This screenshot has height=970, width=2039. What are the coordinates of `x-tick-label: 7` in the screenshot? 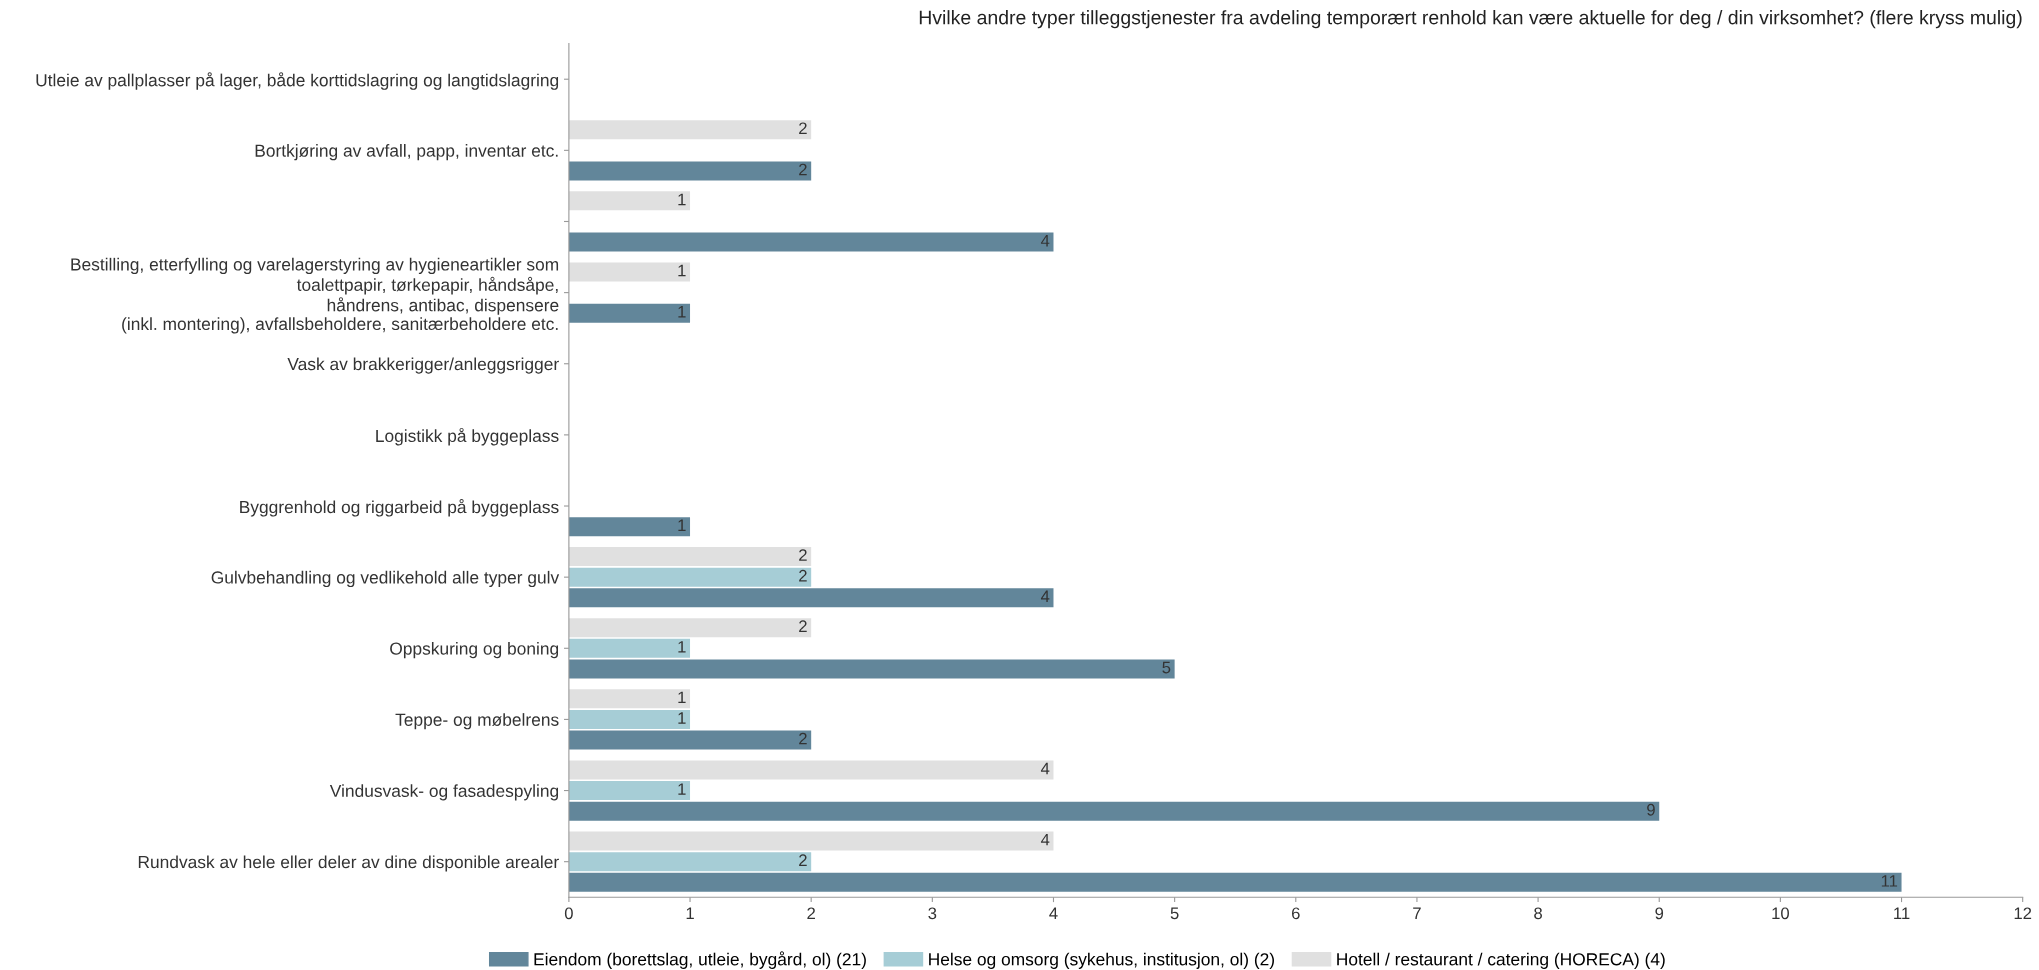 It's located at (1417, 913).